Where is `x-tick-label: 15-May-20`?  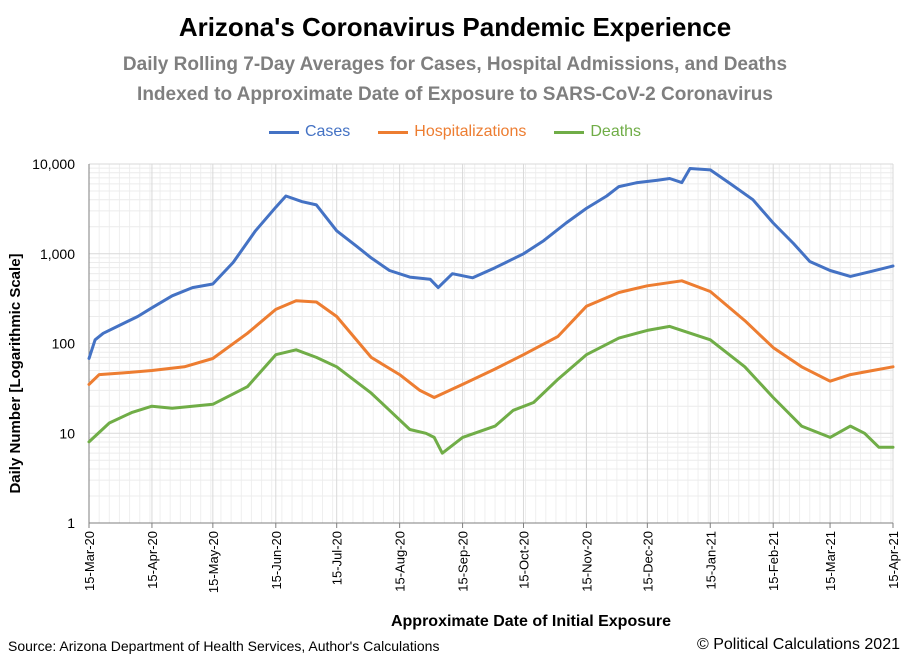
x-tick-label: 15-May-20 is located at coordinates (213, 562).